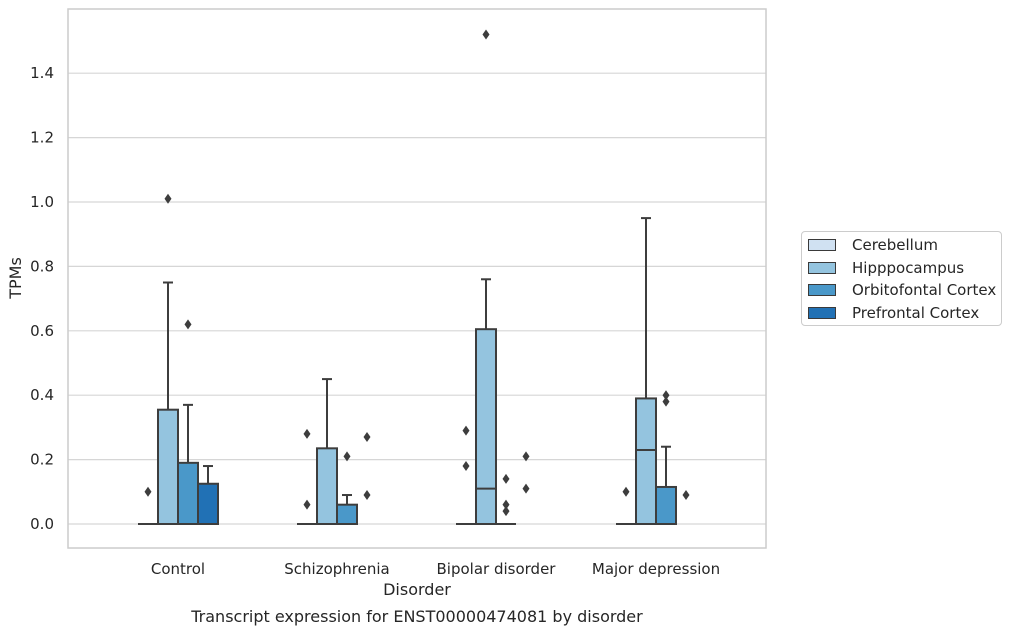 The height and width of the screenshot is (634, 1014). Describe the element at coordinates (42, 395) in the screenshot. I see `y-tick-label: 0.4` at that location.